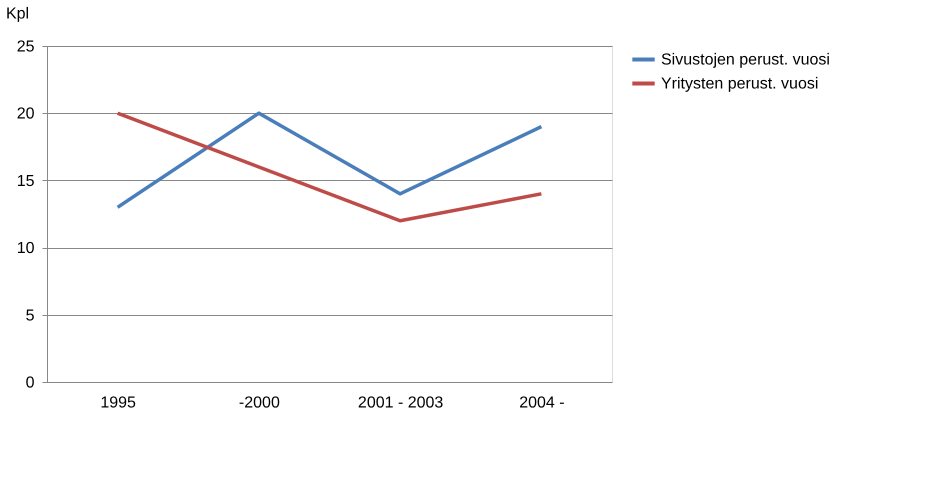  What do you see at coordinates (118, 403) in the screenshot?
I see `x-tick-label: 1995` at bounding box center [118, 403].